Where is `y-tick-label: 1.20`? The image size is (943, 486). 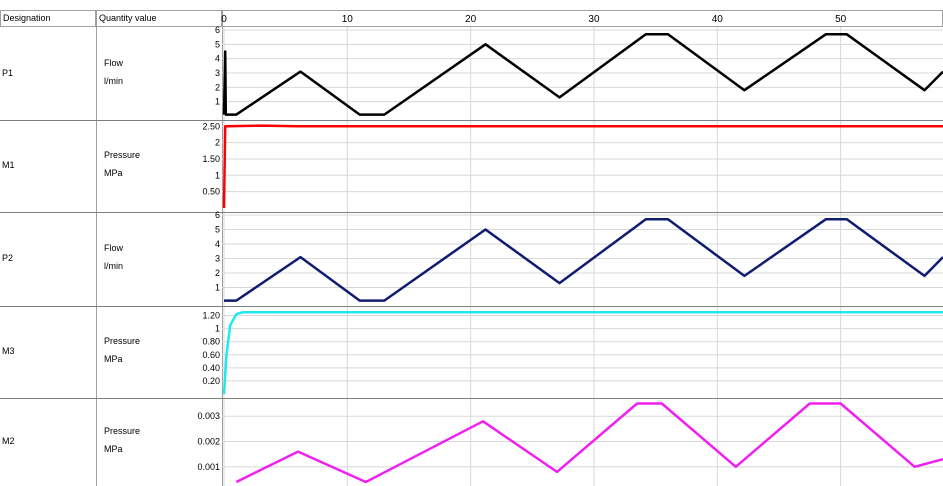
y-tick-label: 1.20 is located at coordinates (211, 316).